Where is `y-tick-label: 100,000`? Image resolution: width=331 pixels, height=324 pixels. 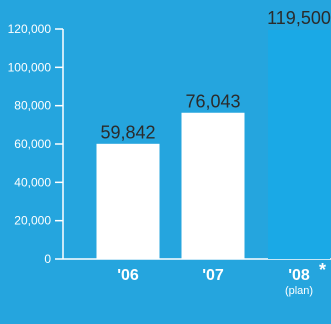 y-tick-label: 100,000 is located at coordinates (30, 67).